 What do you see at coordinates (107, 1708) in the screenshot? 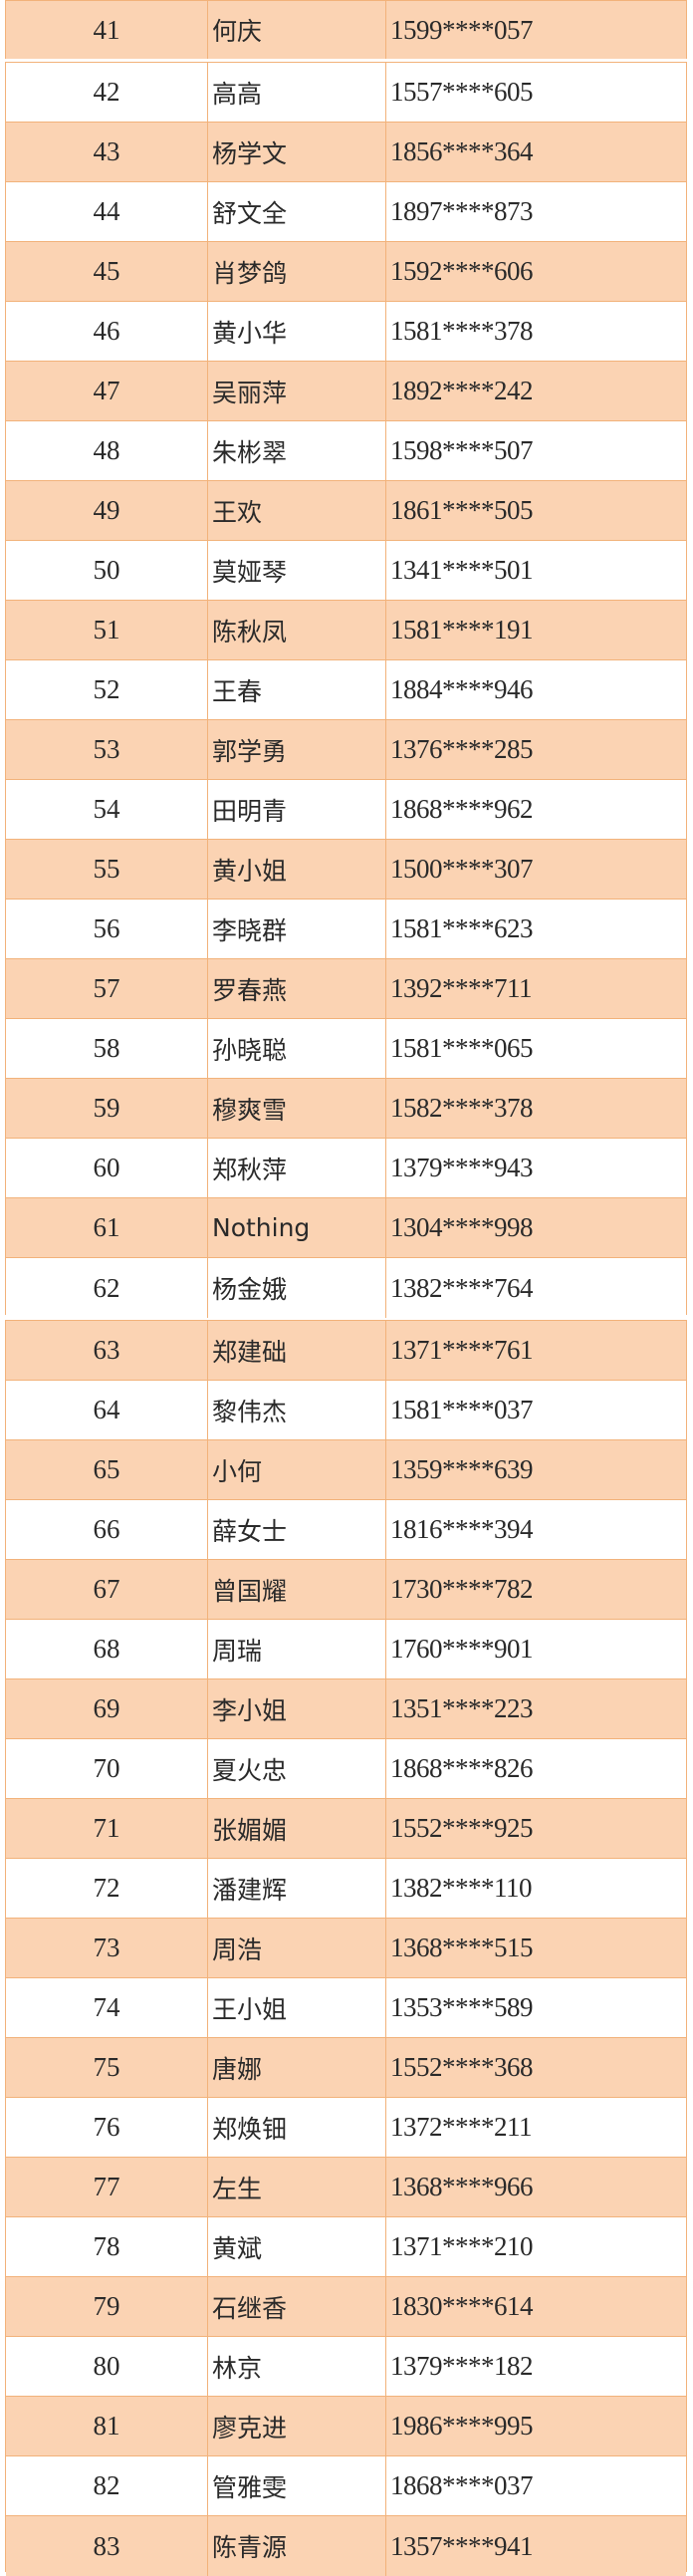
I see `index-cell: 69` at bounding box center [107, 1708].